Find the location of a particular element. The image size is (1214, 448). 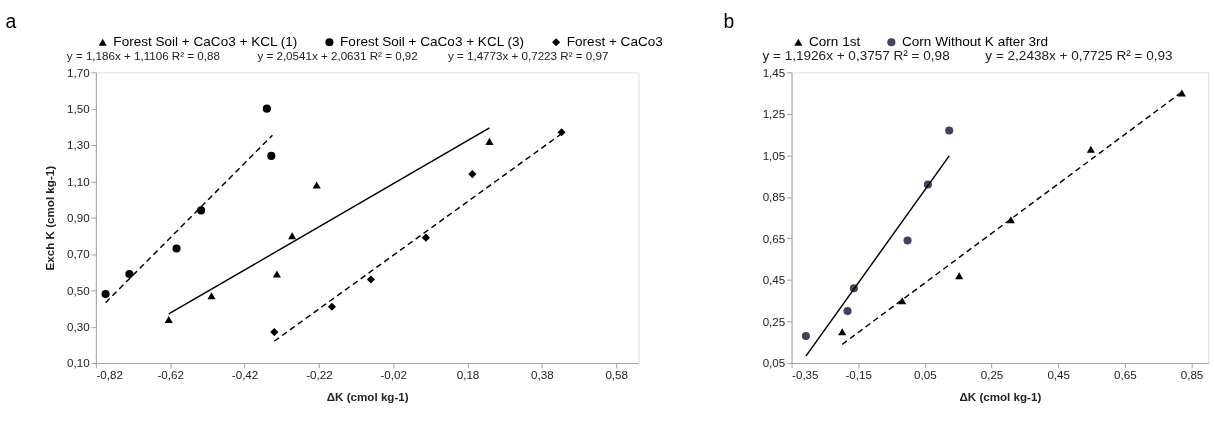

y-tick-label: 1,45 is located at coordinates (774, 72).